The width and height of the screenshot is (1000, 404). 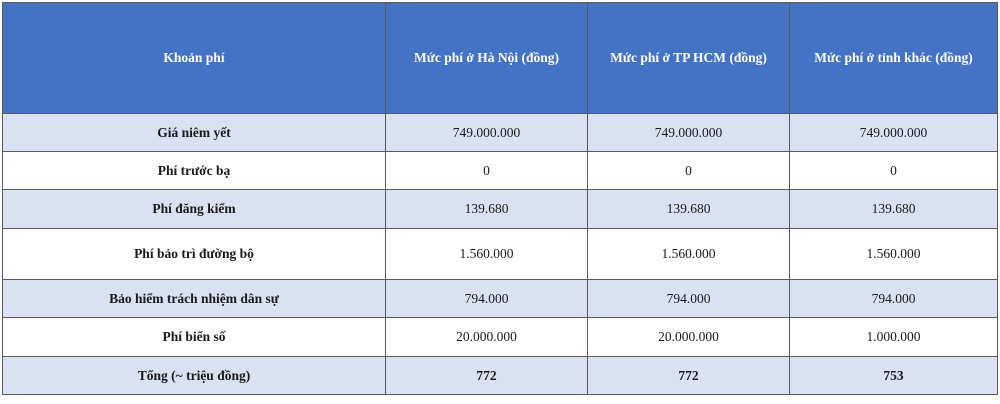 What do you see at coordinates (486, 58) in the screenshot?
I see `header-hanoi: Mức phí ở Hà Nội (đồng)` at bounding box center [486, 58].